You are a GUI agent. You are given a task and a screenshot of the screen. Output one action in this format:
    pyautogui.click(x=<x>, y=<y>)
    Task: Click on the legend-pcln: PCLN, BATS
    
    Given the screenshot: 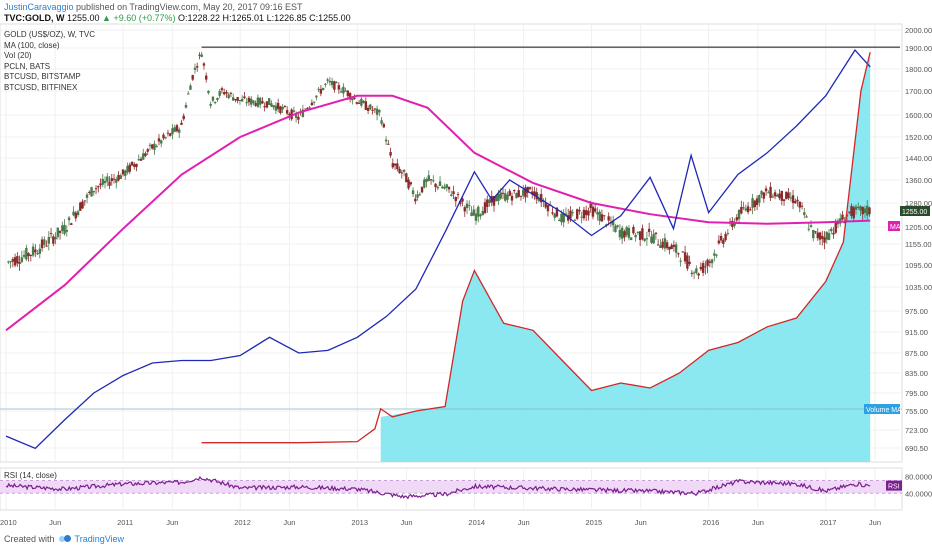 What is the action you would take?
    pyautogui.click(x=27, y=66)
    